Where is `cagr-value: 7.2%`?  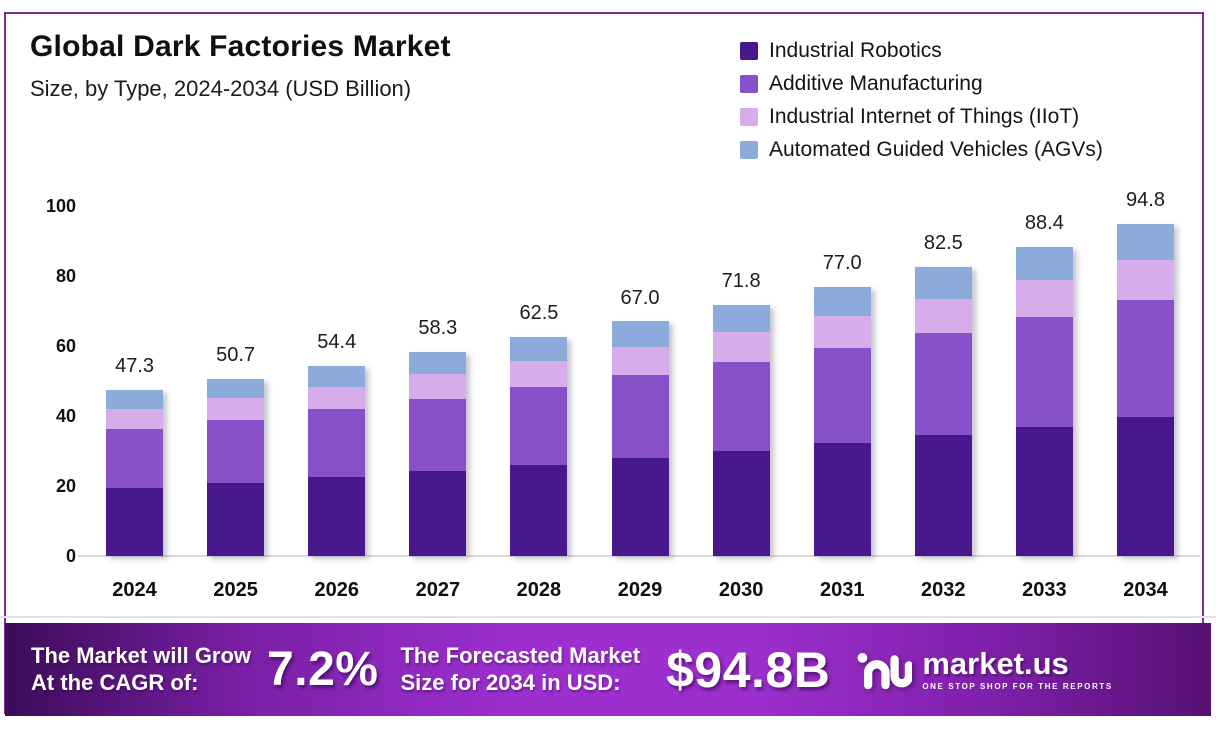
cagr-value: 7.2% is located at coordinates (323, 669).